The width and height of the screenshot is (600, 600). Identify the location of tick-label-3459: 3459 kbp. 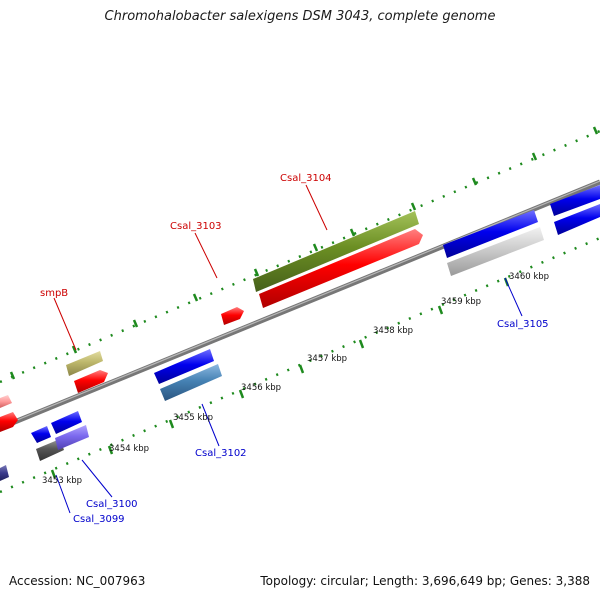
(461, 302).